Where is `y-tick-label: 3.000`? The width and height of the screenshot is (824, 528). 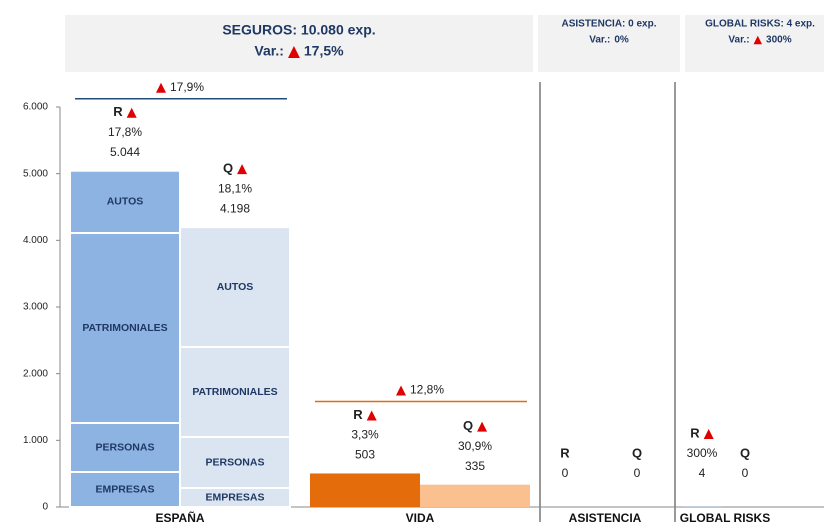 y-tick-label: 3.000 is located at coordinates (35, 307).